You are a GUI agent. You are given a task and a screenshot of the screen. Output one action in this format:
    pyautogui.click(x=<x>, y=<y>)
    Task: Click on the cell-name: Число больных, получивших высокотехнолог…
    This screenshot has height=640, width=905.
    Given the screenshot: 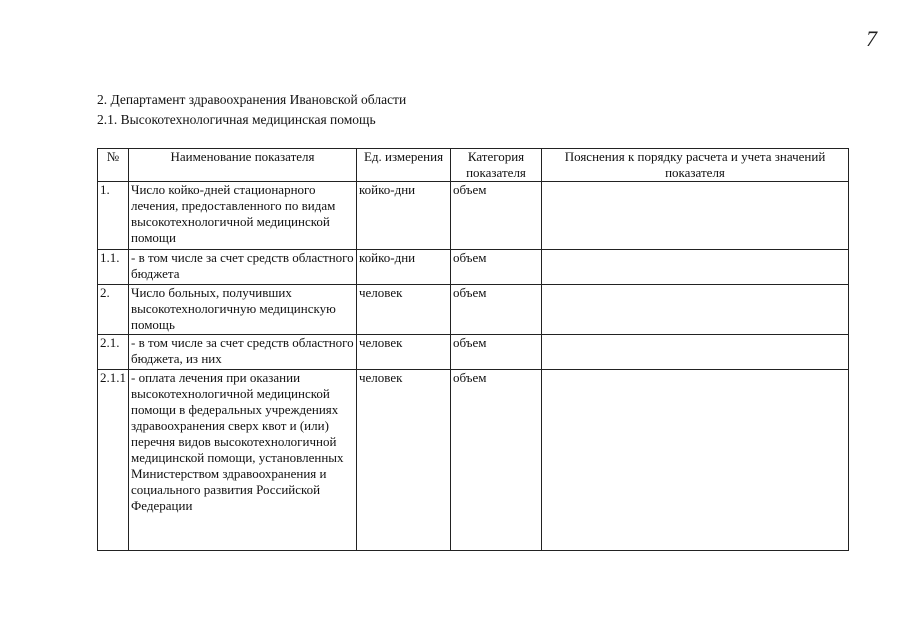 What is the action you would take?
    pyautogui.click(x=242, y=309)
    